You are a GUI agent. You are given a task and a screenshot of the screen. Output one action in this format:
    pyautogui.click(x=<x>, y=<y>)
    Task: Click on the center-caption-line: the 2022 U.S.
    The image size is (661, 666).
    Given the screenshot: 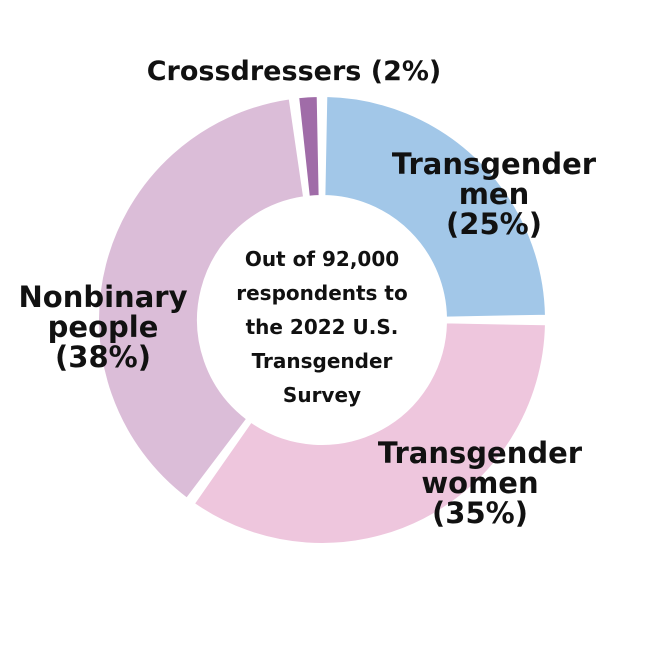 What is the action you would take?
    pyautogui.click(x=322, y=327)
    